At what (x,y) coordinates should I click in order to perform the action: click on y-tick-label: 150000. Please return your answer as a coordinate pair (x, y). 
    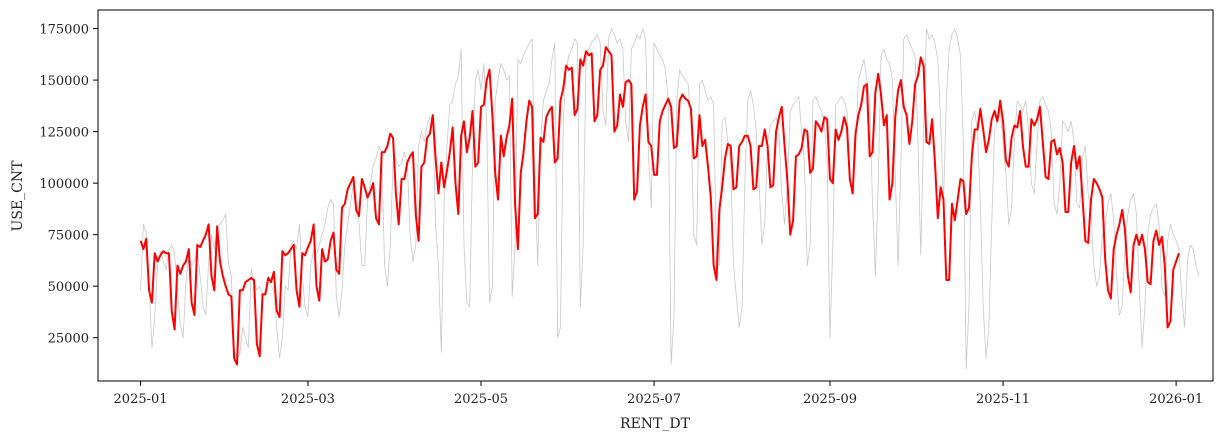
    Looking at the image, I should click on (64, 81).